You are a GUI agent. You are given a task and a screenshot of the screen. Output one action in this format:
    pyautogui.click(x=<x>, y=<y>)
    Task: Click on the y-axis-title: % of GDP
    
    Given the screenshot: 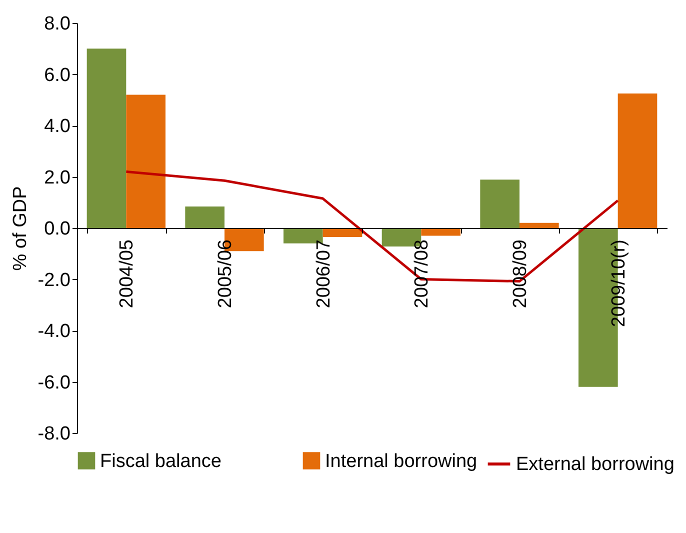 What is the action you would take?
    pyautogui.click(x=20, y=228)
    